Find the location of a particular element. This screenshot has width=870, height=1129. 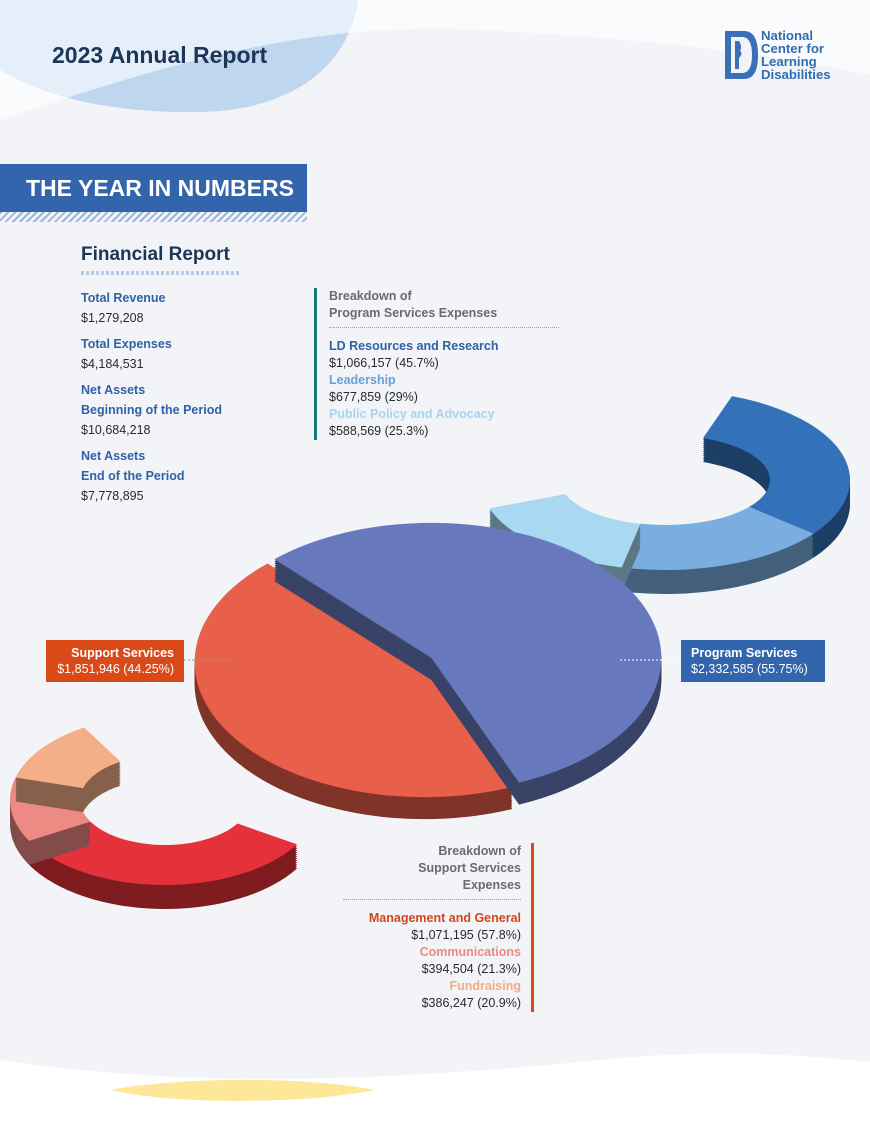

financial-report-title: Financial Report is located at coordinates (155, 254).